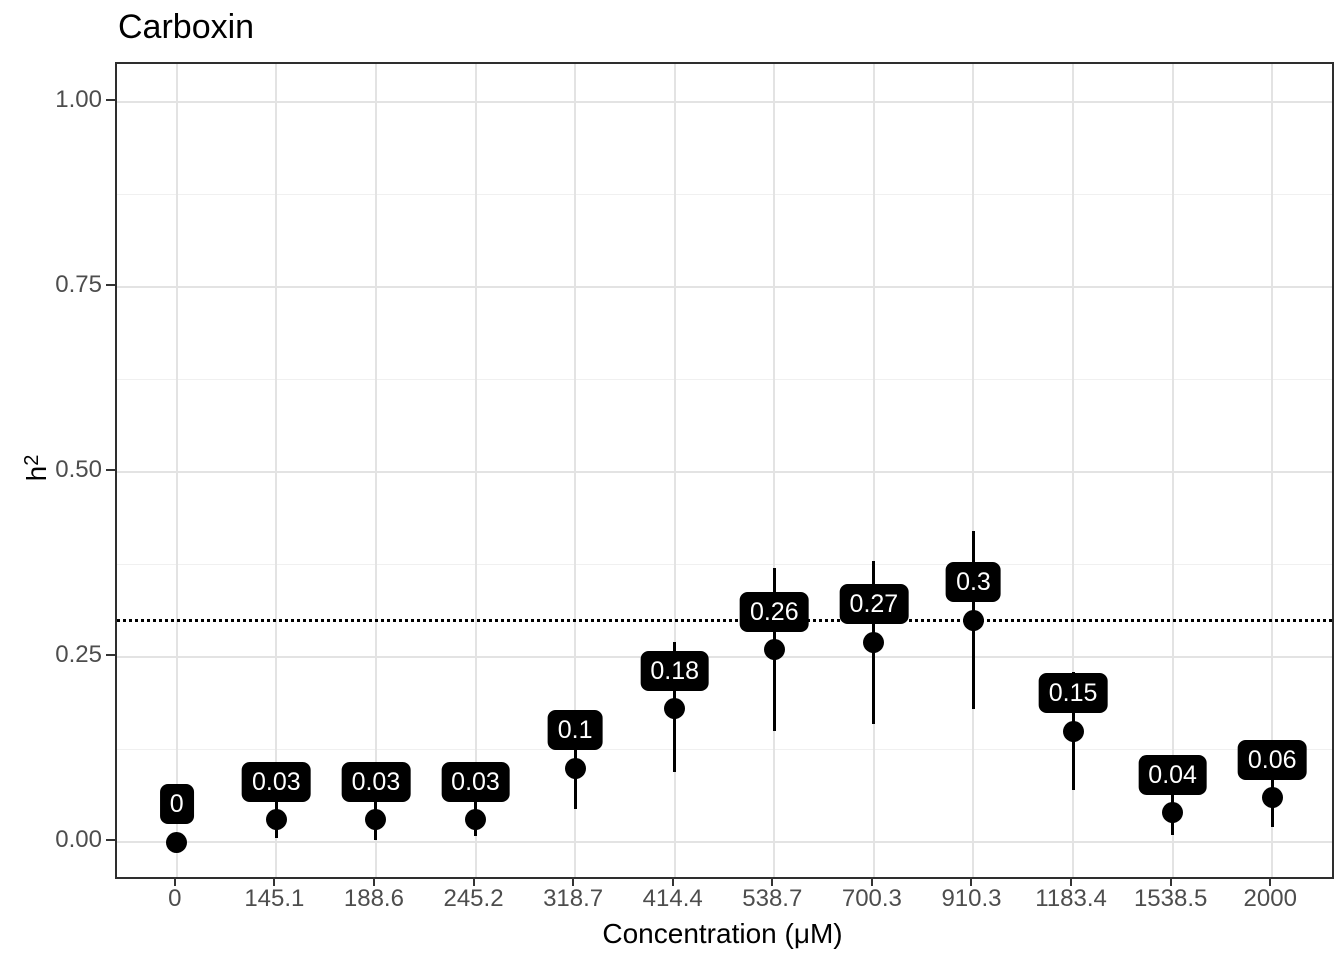 The image size is (1344, 960). I want to click on point-value-label: 0.26, so click(774, 611).